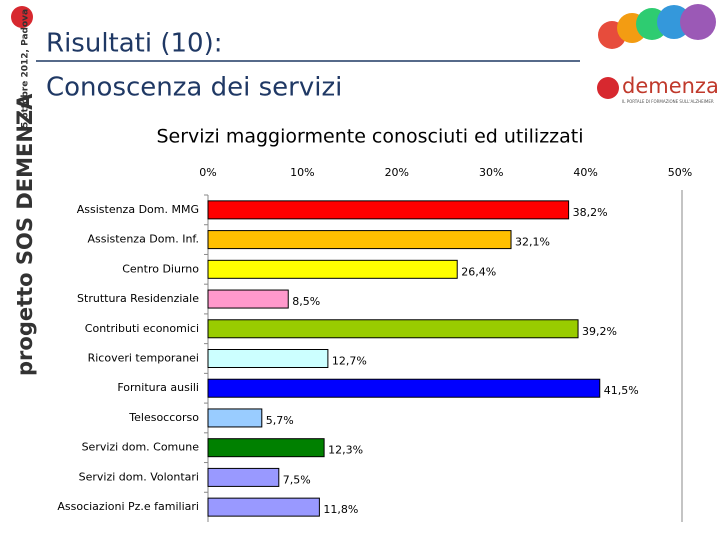  Describe the element at coordinates (194, 88) in the screenshot. I see `title-line2: Conoscenza dei servizi` at that location.